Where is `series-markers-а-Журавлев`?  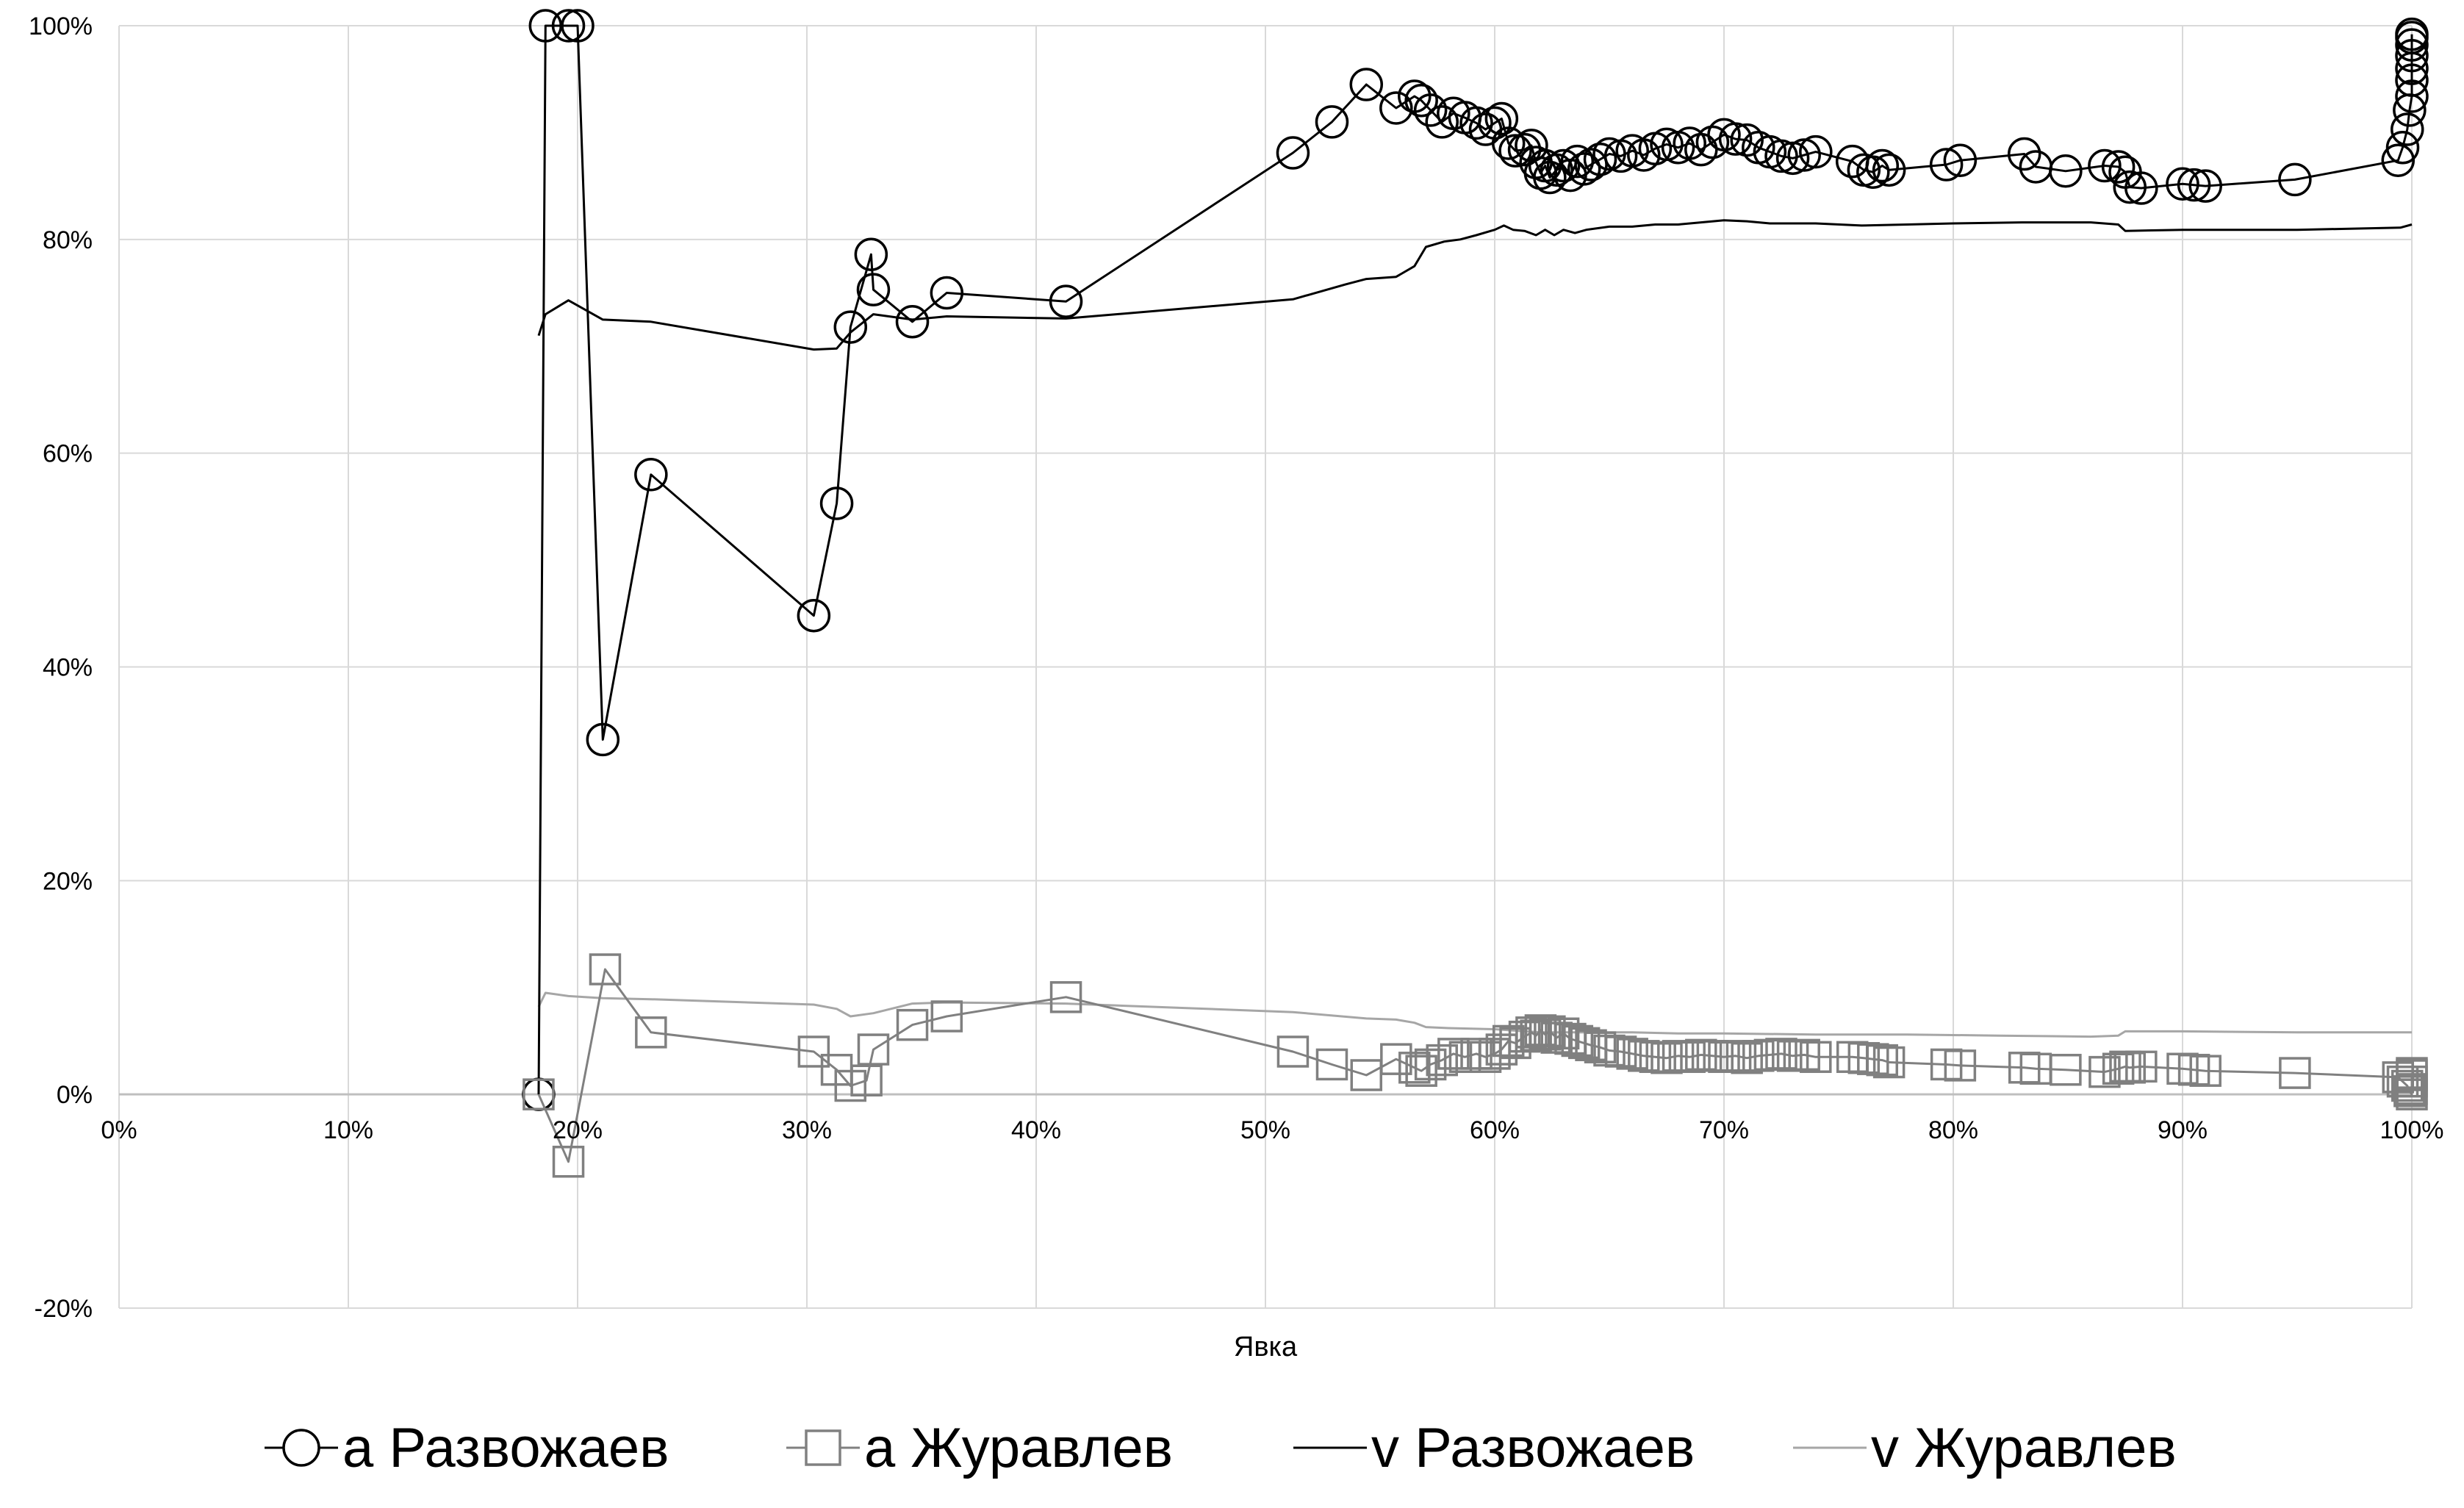 series-markers-а-Журавлев is located at coordinates (1475, 1065).